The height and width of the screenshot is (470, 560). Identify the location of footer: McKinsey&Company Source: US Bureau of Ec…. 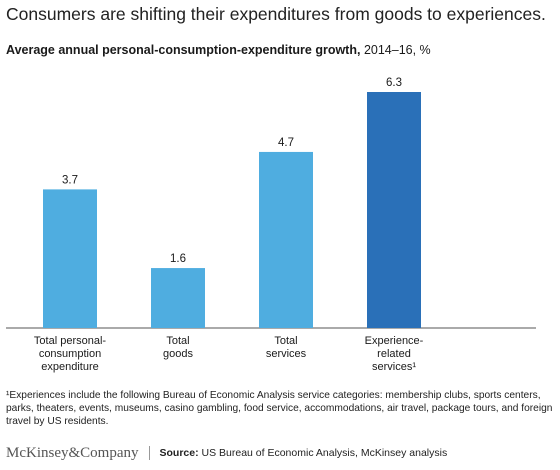
(226, 453).